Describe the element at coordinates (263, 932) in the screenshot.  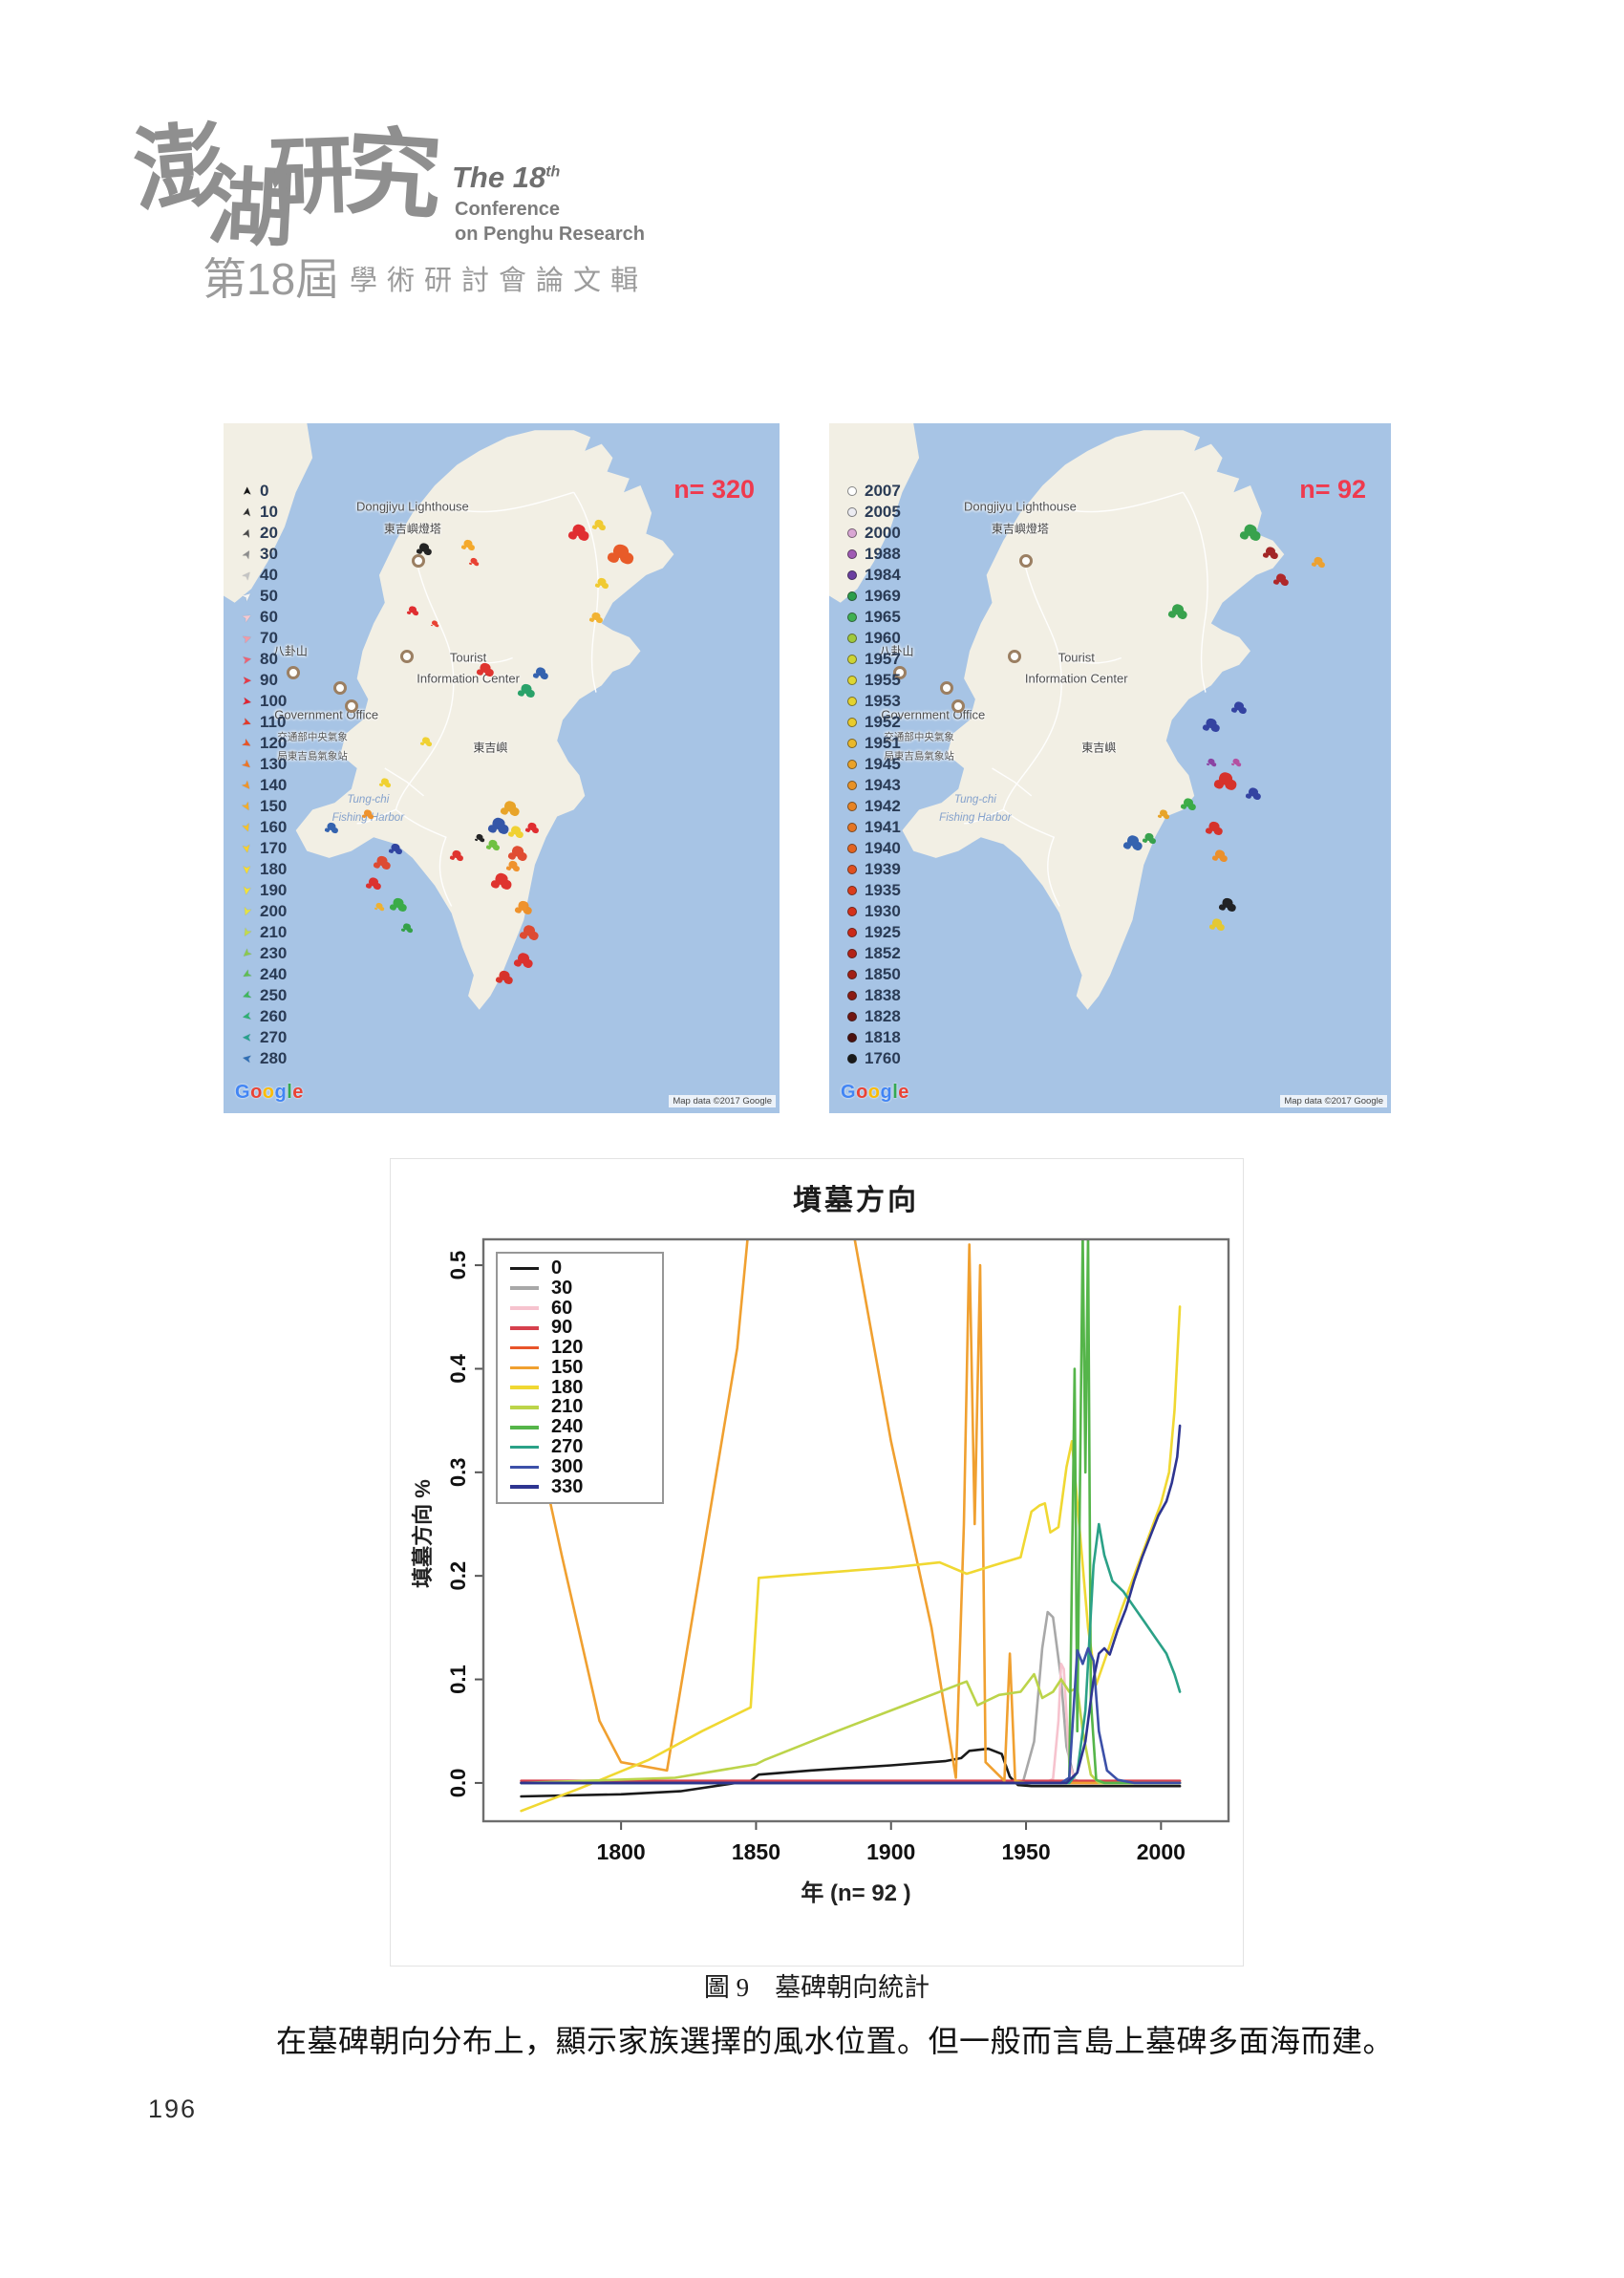
I see `map-legend-item: ➤ 210` at that location.